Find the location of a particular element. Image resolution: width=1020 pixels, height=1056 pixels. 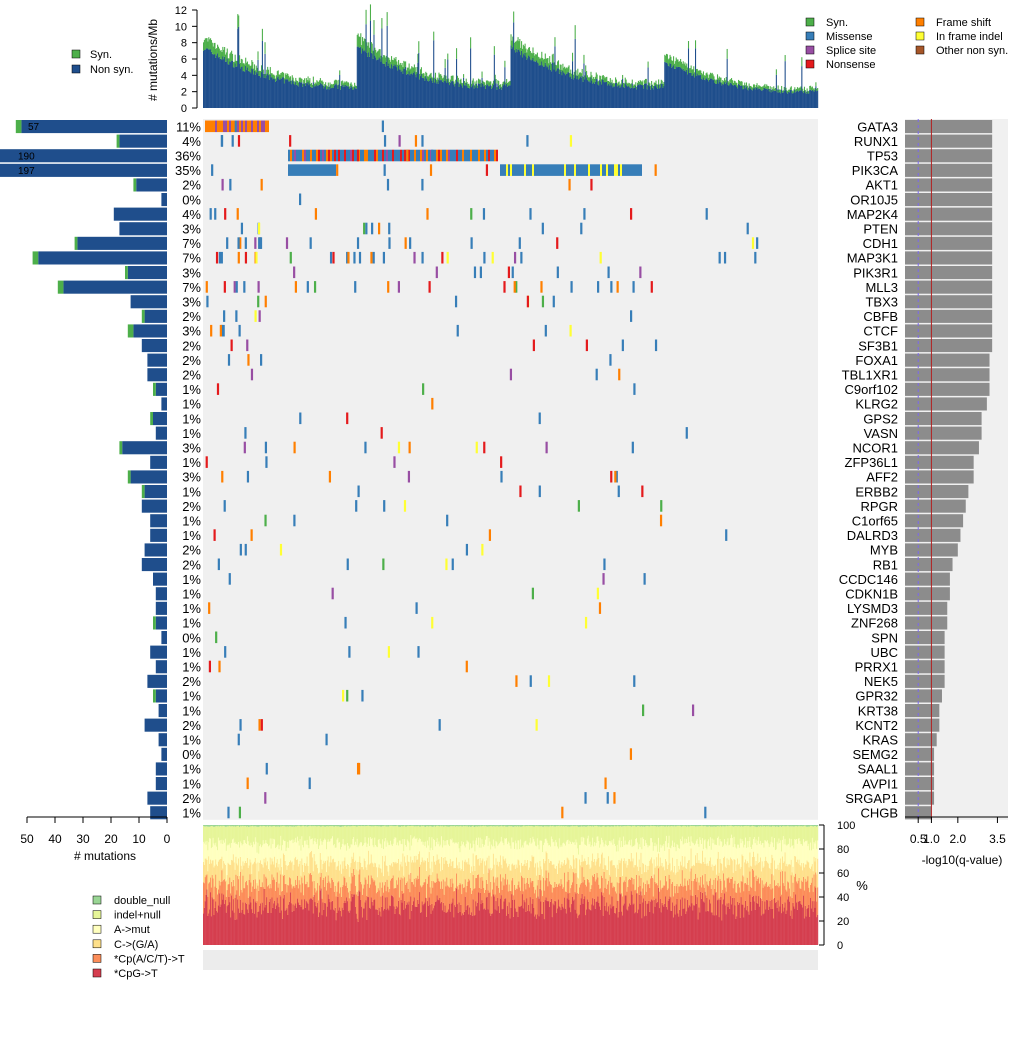

gene-label: RPGR is located at coordinates (879, 506).